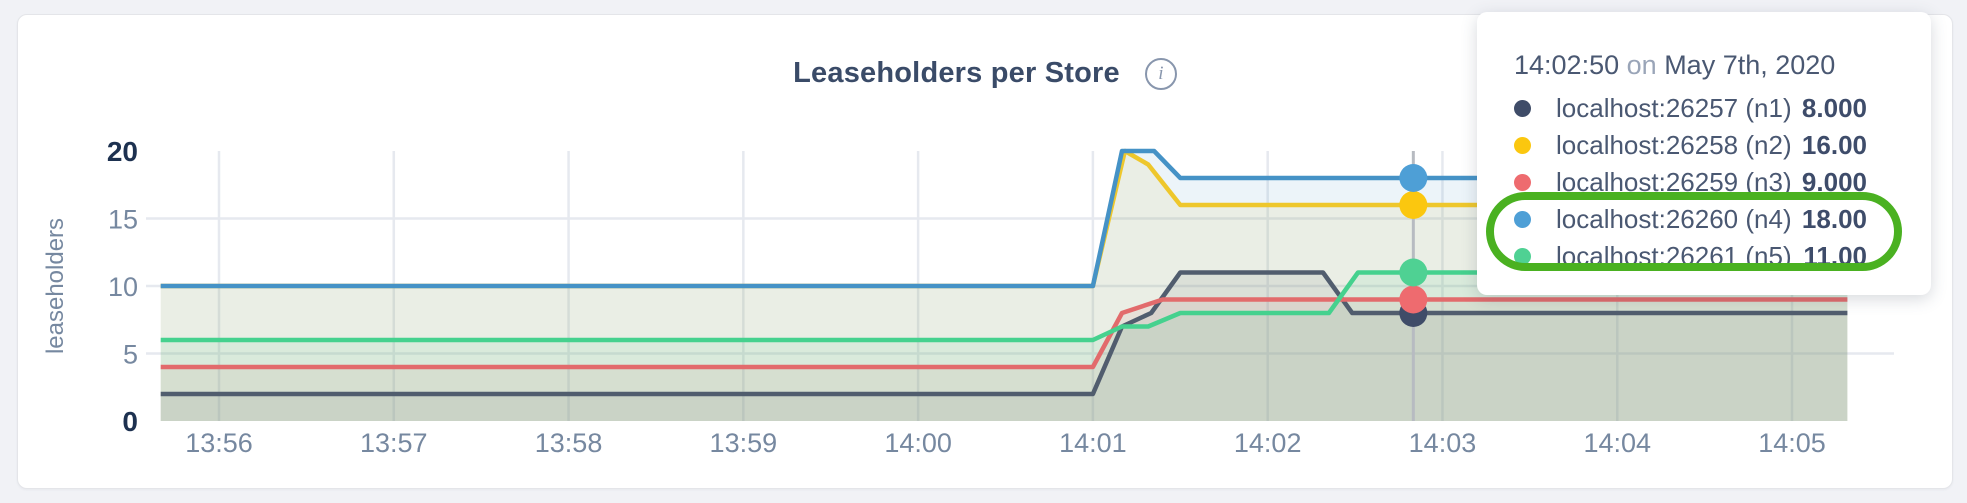 The height and width of the screenshot is (503, 1967). What do you see at coordinates (1617, 443) in the screenshot?
I see `x-tick-label: 14:04` at bounding box center [1617, 443].